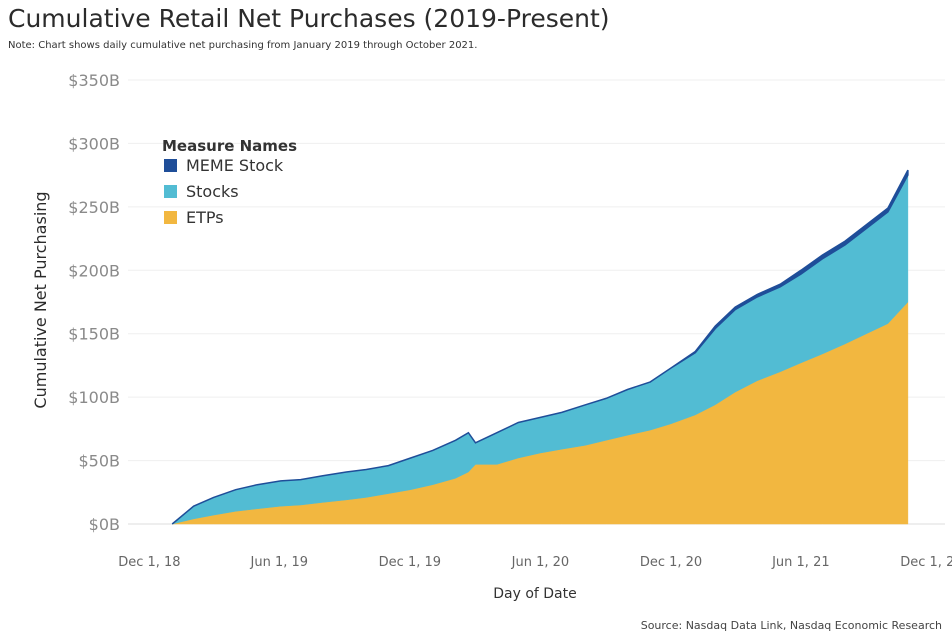 Image resolution: width=952 pixels, height=638 pixels. I want to click on x-tick-label: Dec 1, 21, so click(926, 562).